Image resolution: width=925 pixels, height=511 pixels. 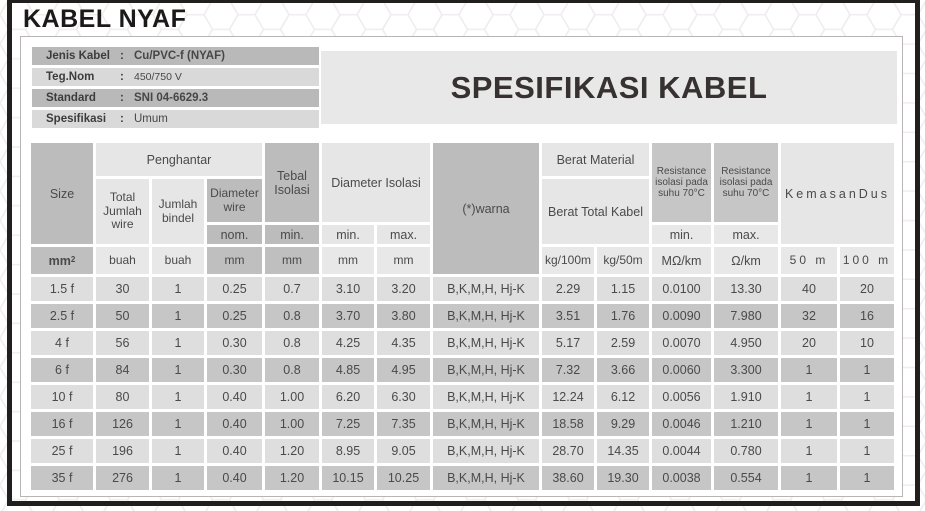 I want to click on cell-berat-kg-100m: 28.70, so click(x=568, y=451).